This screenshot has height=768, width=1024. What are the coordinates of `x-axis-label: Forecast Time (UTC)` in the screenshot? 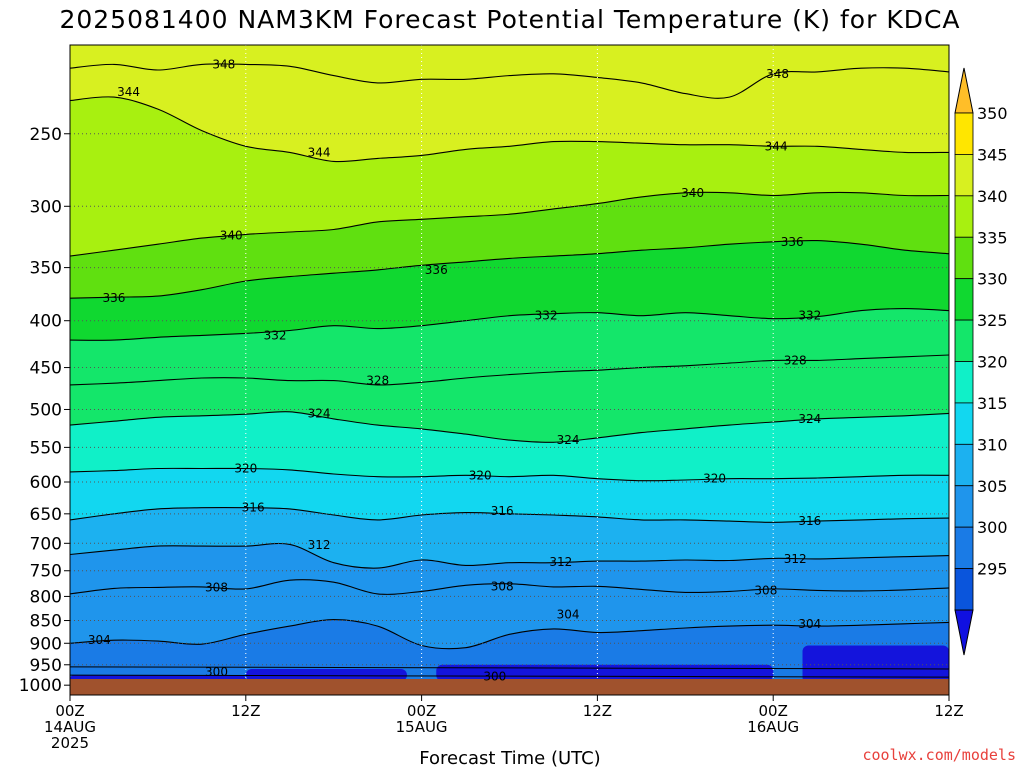 It's located at (509, 758).